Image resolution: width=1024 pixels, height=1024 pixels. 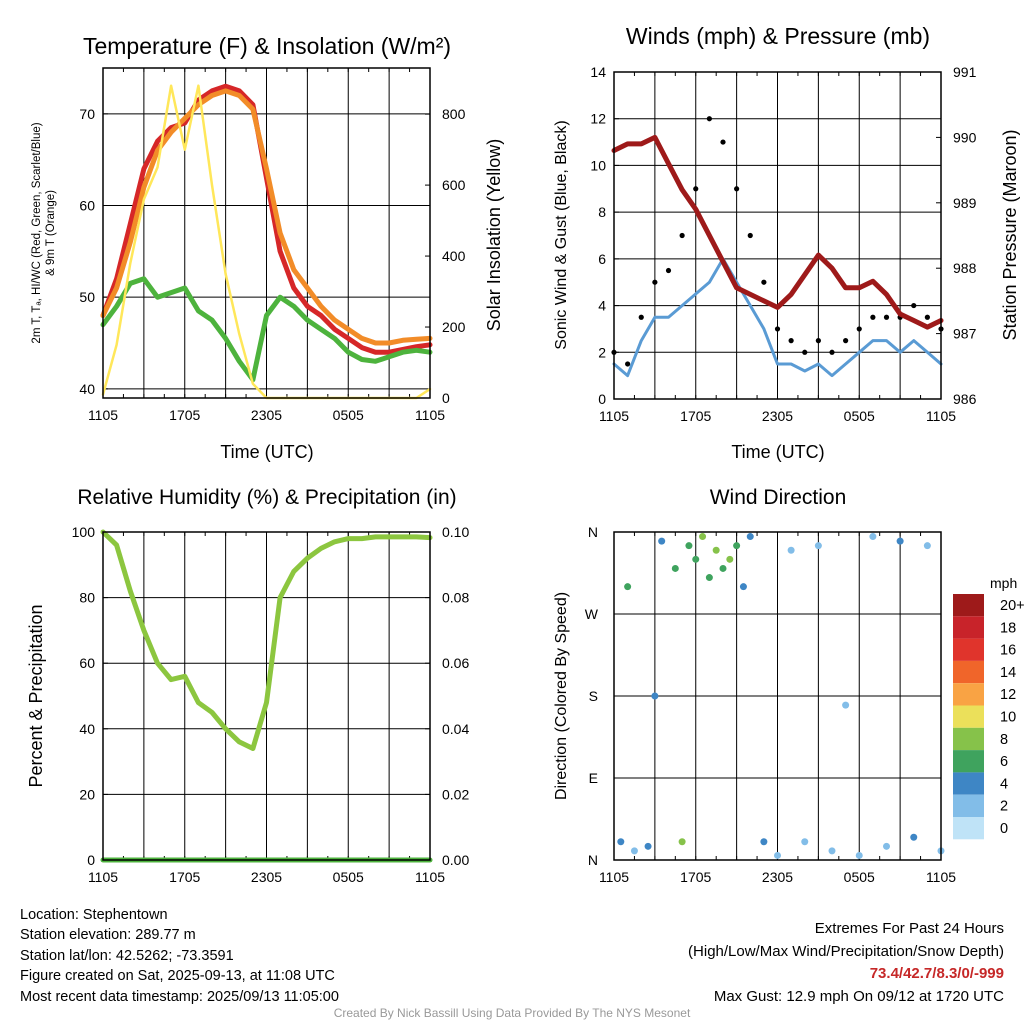 What do you see at coordinates (965, 72) in the screenshot?
I see `y-tick-label-right: 991` at bounding box center [965, 72].